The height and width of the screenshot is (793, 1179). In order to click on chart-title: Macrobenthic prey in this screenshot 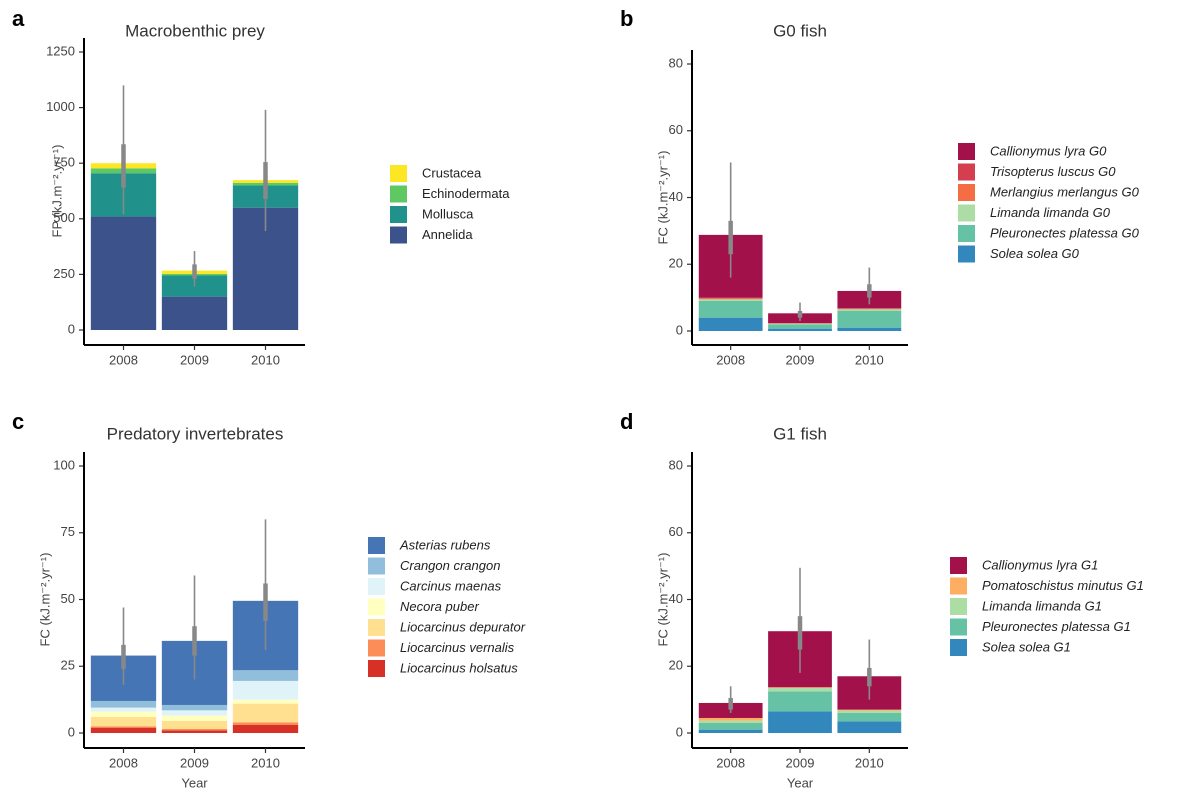, I will do `click(195, 30)`.